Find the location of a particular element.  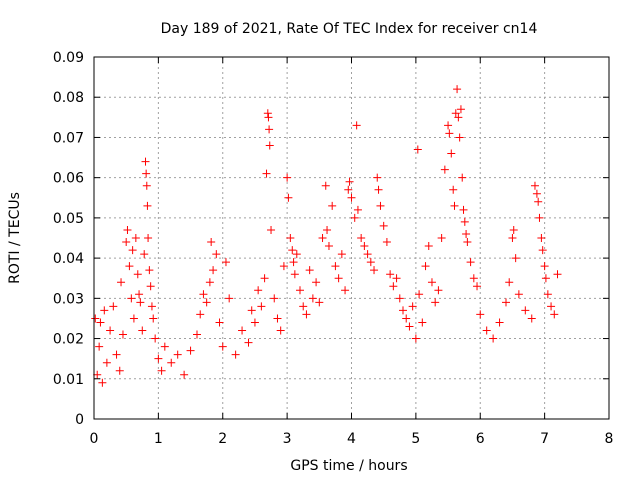

y-tick-label: 0.06 is located at coordinates (68, 179).